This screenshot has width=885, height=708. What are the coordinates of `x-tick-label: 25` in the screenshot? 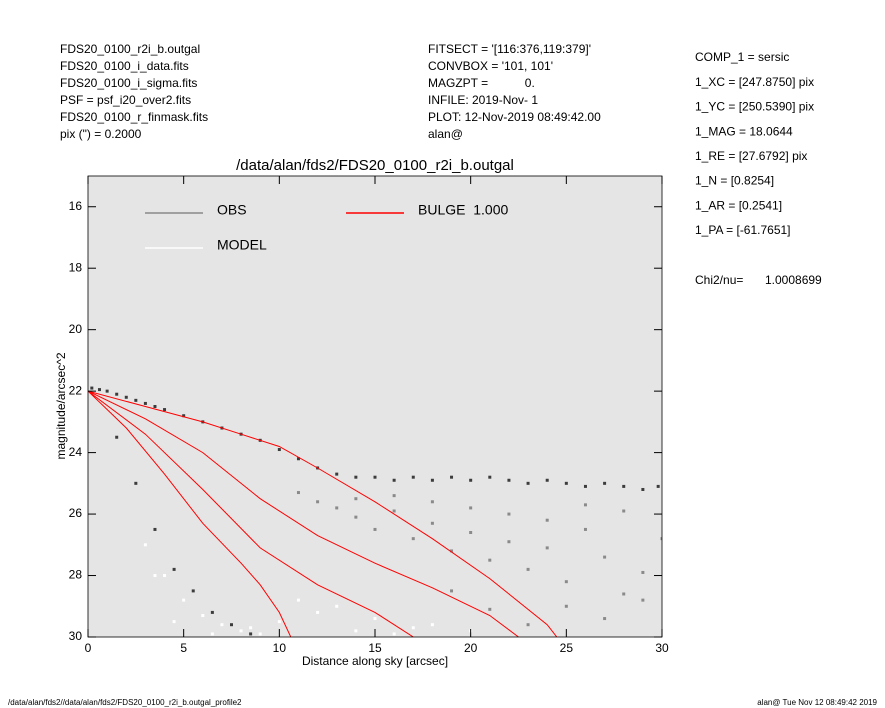 It's located at (567, 648).